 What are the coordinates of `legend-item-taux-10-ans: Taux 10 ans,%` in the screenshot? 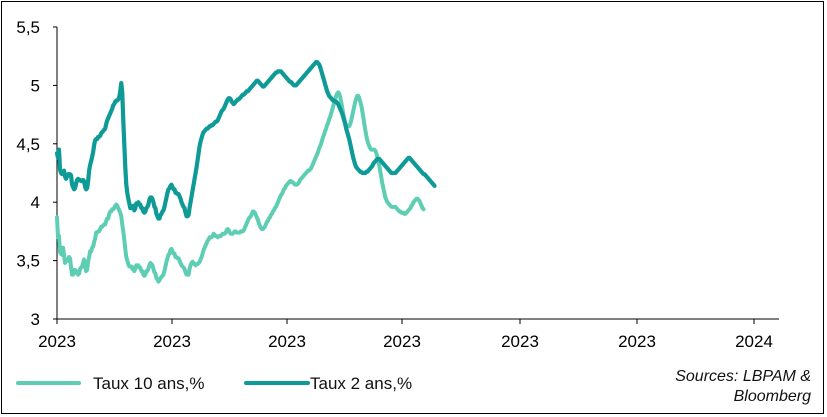 It's located at (110, 383).